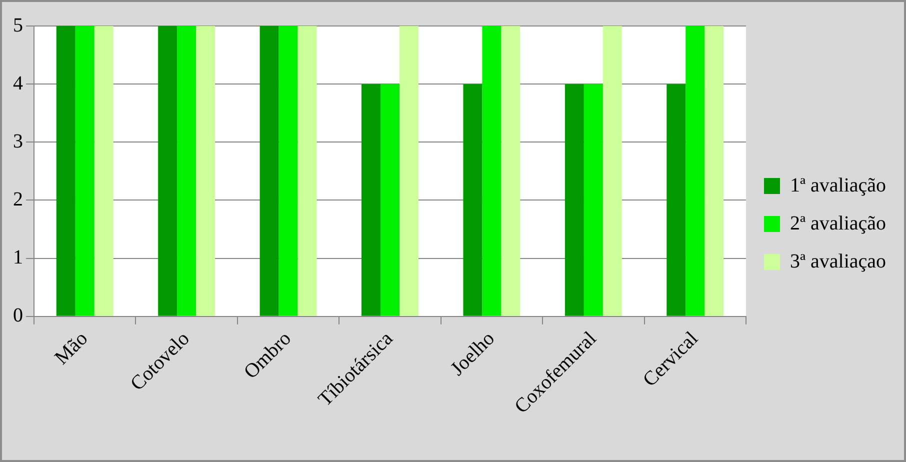 Image resolution: width=906 pixels, height=462 pixels. What do you see at coordinates (838, 185) in the screenshot?
I see `legend-label: 1ª avaliação` at bounding box center [838, 185].